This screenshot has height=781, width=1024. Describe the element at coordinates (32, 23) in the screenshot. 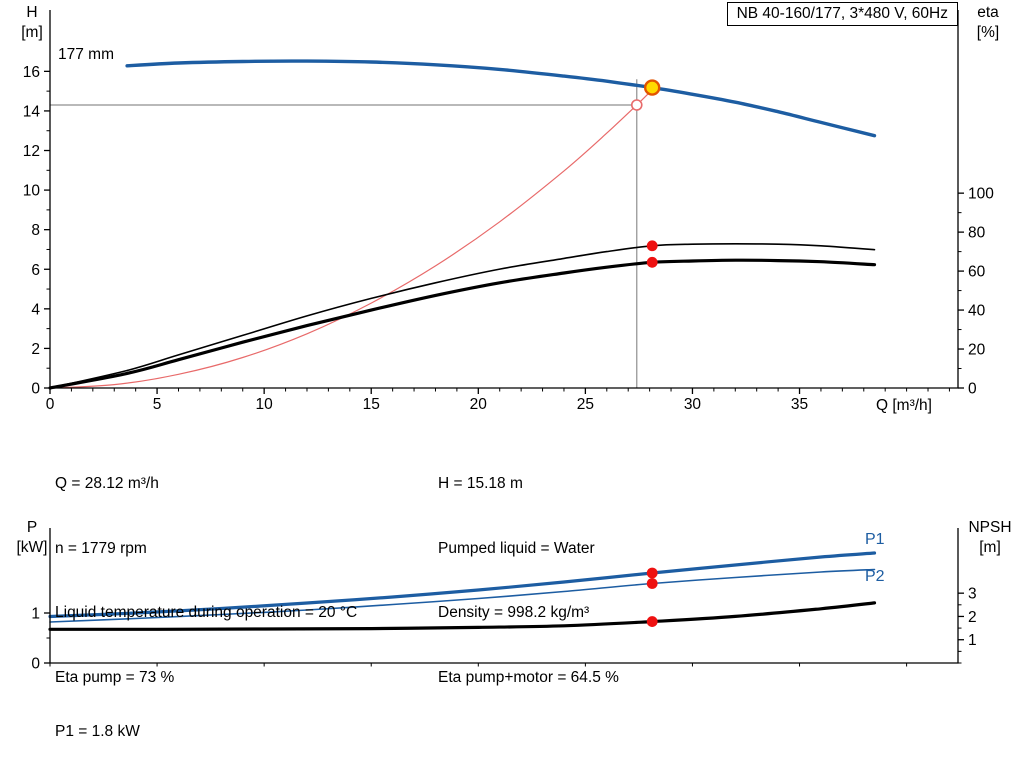

I see `h-axis-header: H [m]` at that location.